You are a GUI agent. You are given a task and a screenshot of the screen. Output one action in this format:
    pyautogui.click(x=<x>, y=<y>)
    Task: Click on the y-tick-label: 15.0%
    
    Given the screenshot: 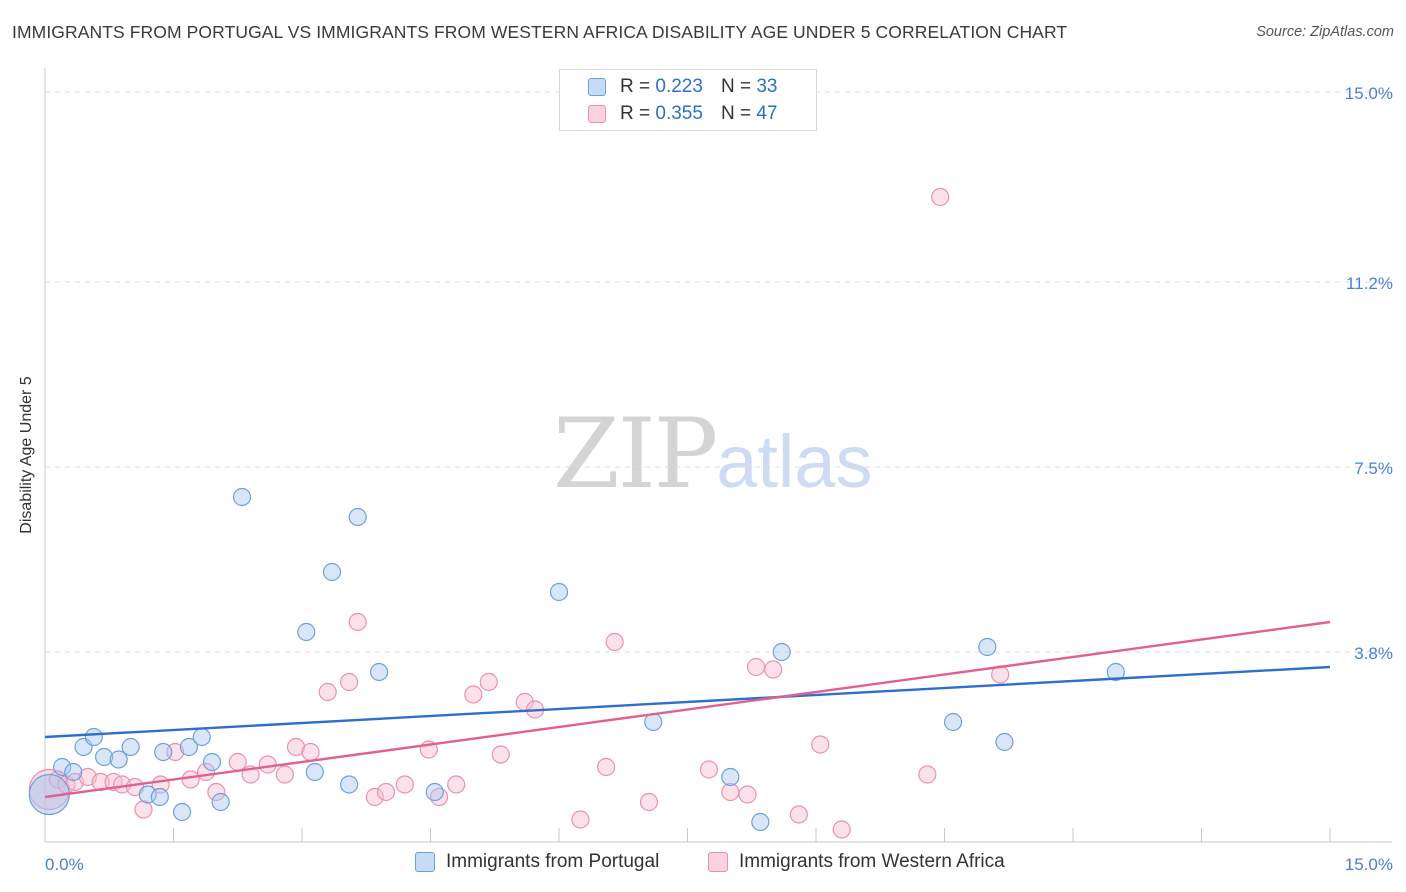 What is the action you would take?
    pyautogui.click(x=1369, y=93)
    